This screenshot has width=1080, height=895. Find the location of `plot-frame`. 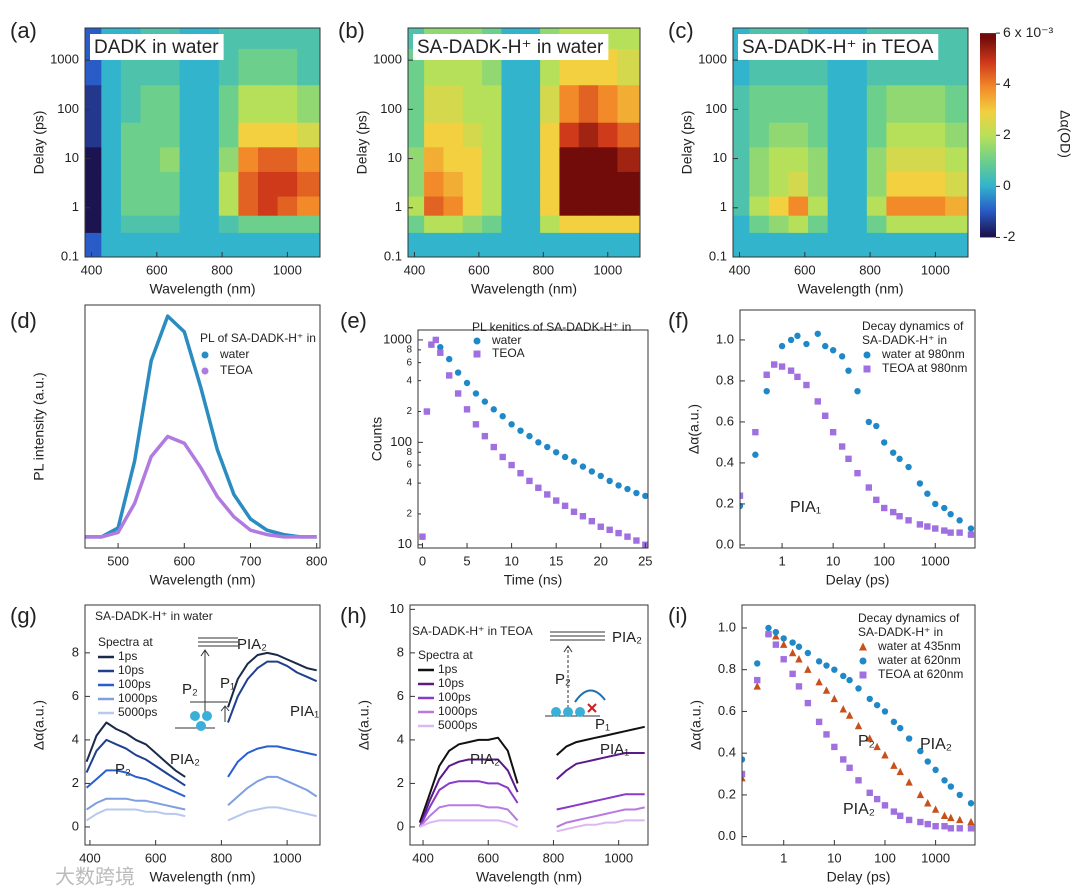

plot-frame is located at coordinates (202, 142).